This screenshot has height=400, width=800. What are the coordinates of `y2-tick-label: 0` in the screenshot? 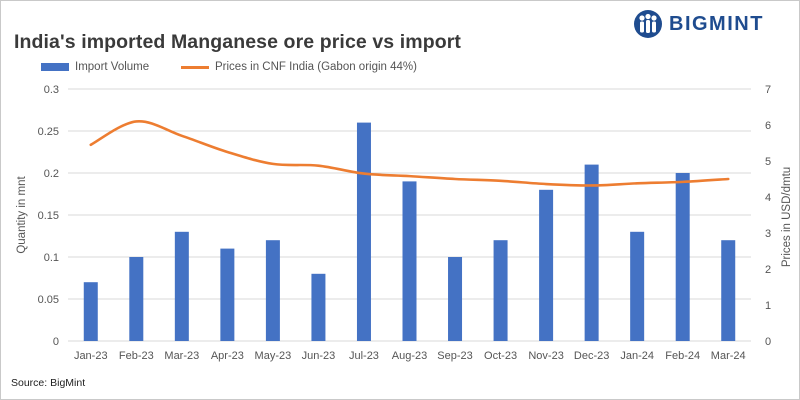 It's located at (768, 342).